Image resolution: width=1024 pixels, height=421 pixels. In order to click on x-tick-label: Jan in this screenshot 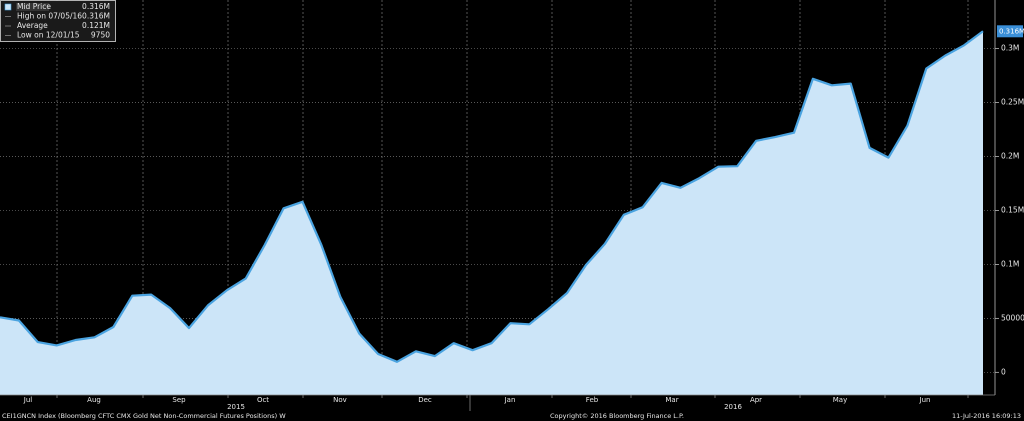, I will do `click(510, 400)`.